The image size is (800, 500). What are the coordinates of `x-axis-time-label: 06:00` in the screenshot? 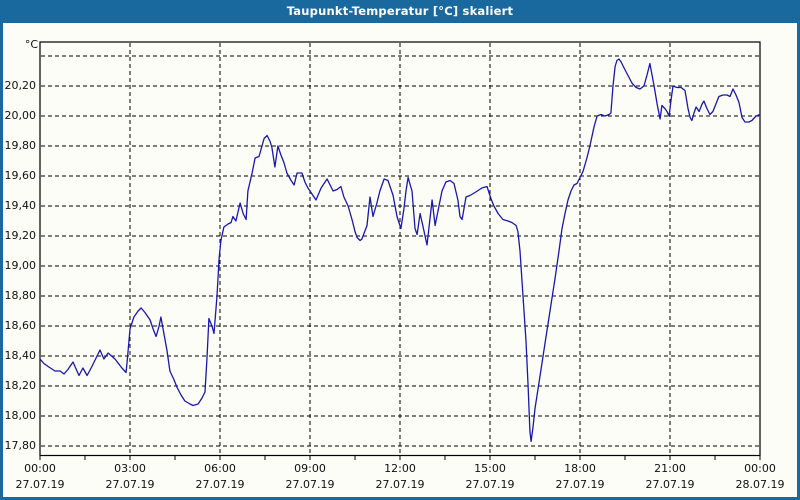 It's located at (220, 468).